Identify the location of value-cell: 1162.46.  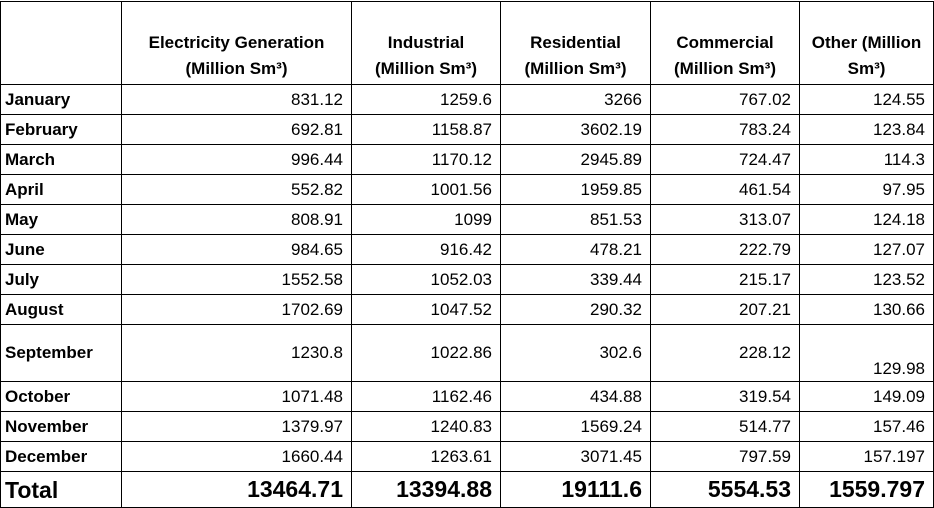
(426, 396).